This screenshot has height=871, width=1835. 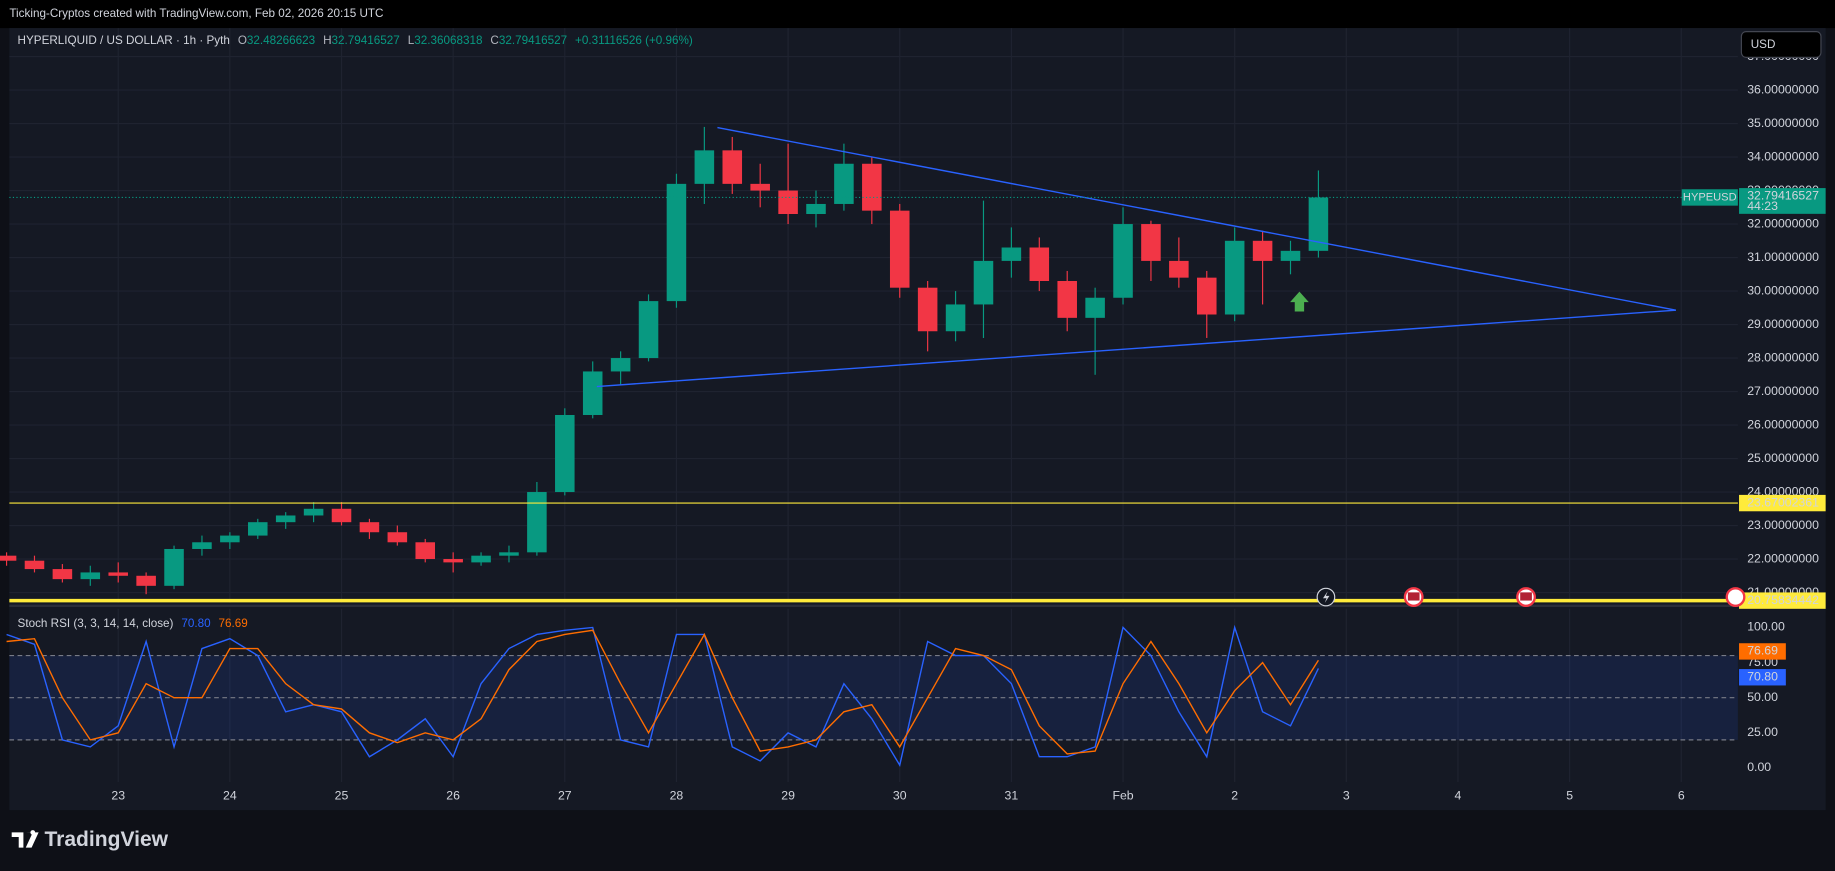 What do you see at coordinates (1783, 223) in the screenshot?
I see `y-tick-label: 32.00000000` at bounding box center [1783, 223].